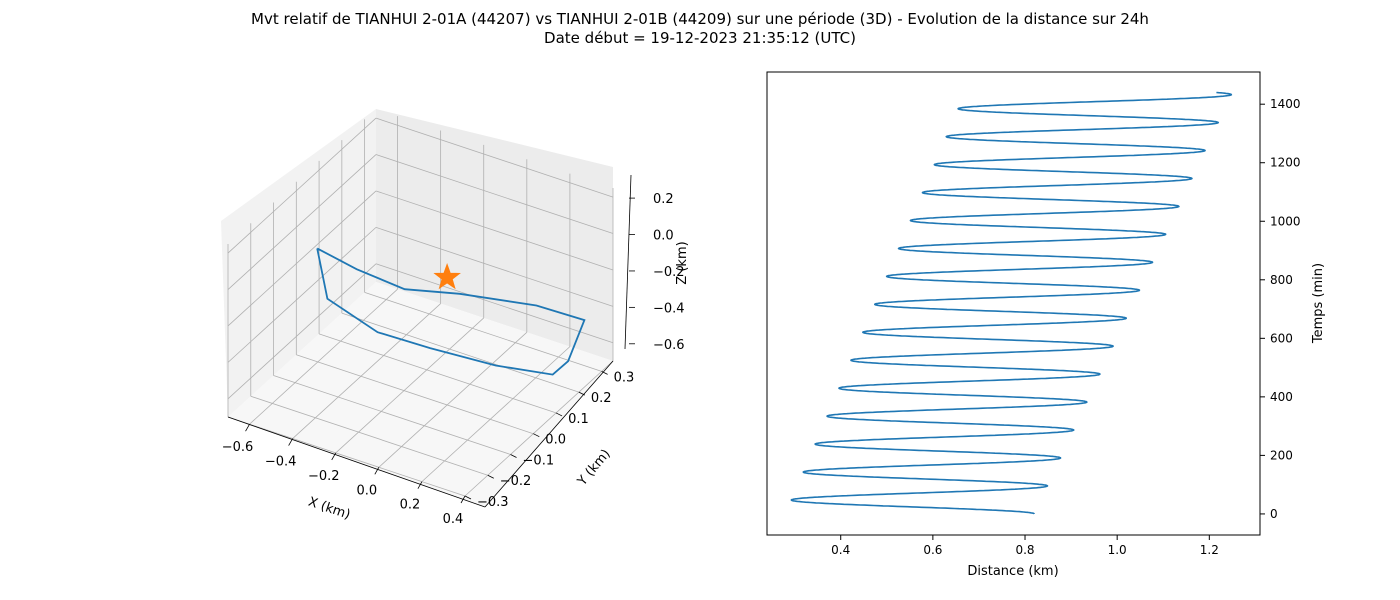 The height and width of the screenshot is (600, 1400). What do you see at coordinates (366, 490) in the screenshot?
I see `x-tick-label: 0.0` at bounding box center [366, 490].